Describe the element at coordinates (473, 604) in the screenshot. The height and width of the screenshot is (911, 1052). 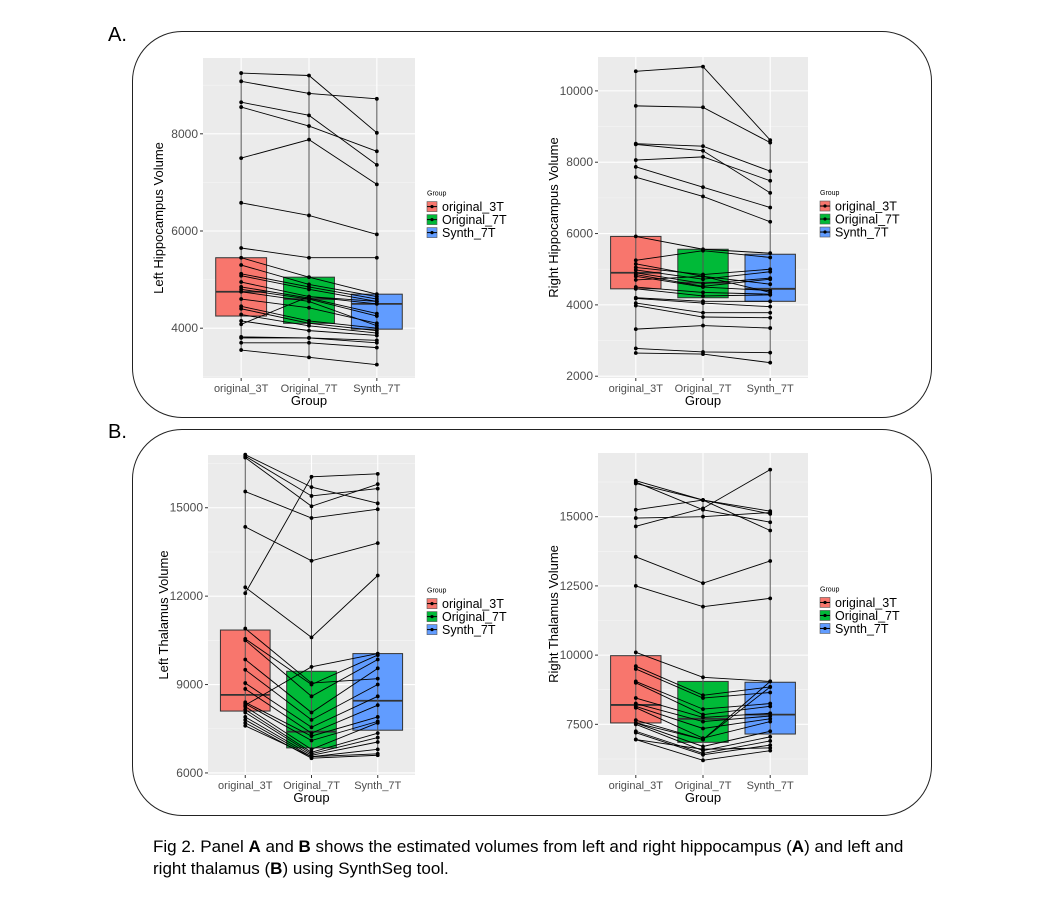
I see `legend-label: original_3T` at that location.